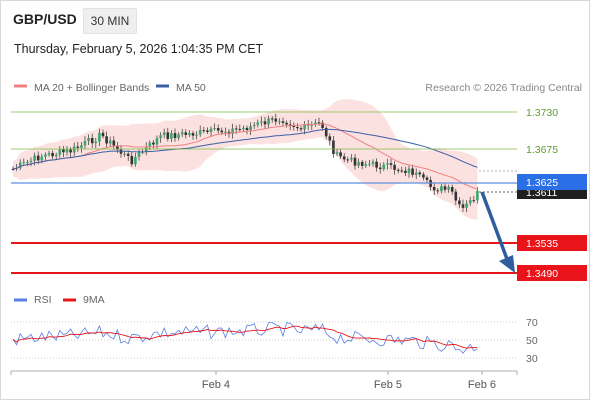 This screenshot has height=400, width=590. What do you see at coordinates (542, 244) in the screenshot?
I see `support-label-1: 1.3535` at bounding box center [542, 244].